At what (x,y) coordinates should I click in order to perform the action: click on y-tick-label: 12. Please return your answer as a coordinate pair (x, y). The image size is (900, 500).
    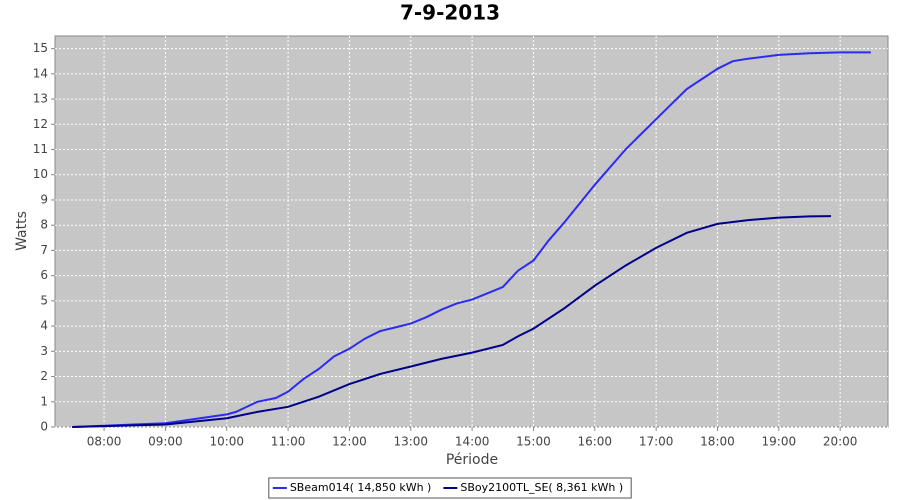
    Looking at the image, I should click on (40, 124).